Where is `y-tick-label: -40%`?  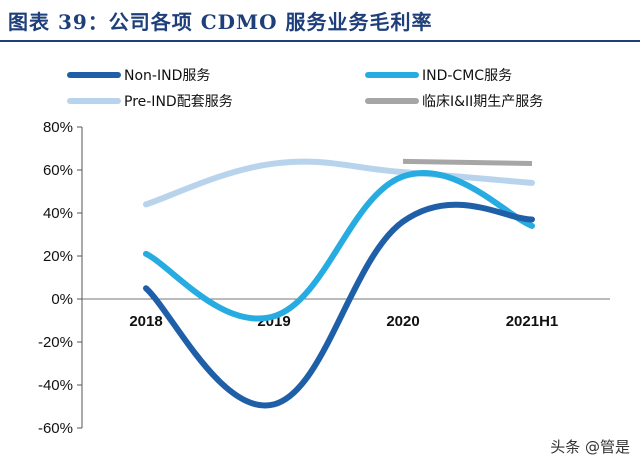 y-tick-label: -40% is located at coordinates (55, 385).